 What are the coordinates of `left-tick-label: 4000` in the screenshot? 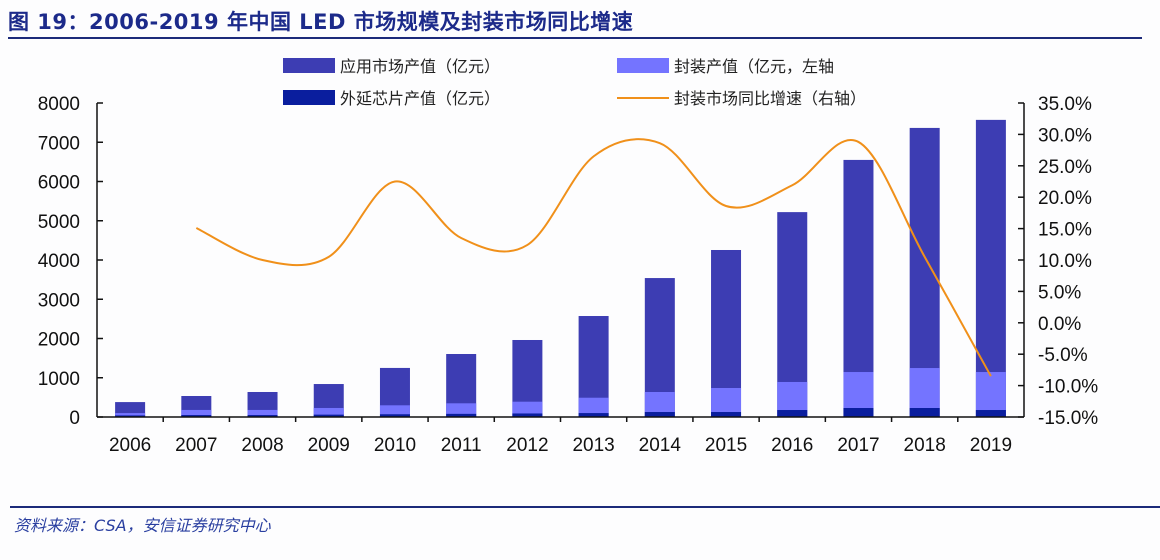 It's located at (59, 261).